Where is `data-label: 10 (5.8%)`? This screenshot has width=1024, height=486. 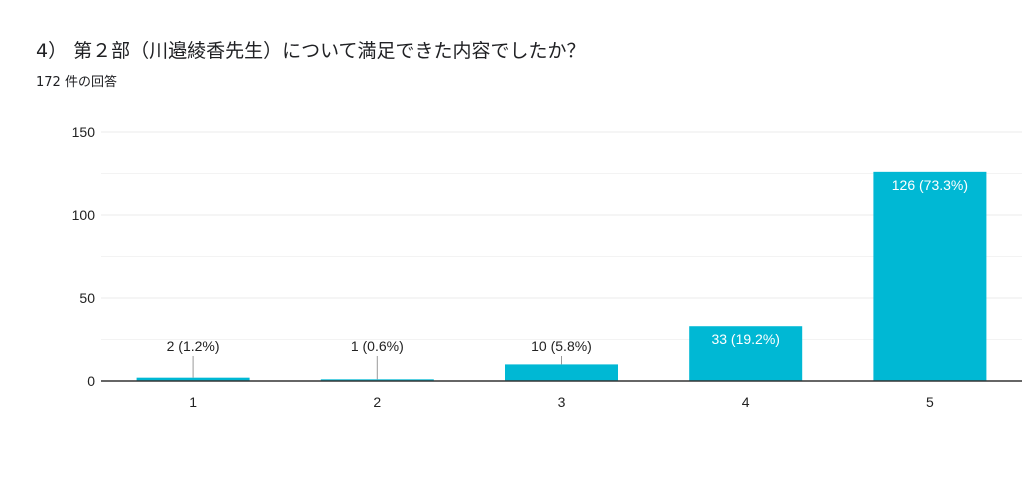
data-label: 10 (5.8%) is located at coordinates (561, 346).